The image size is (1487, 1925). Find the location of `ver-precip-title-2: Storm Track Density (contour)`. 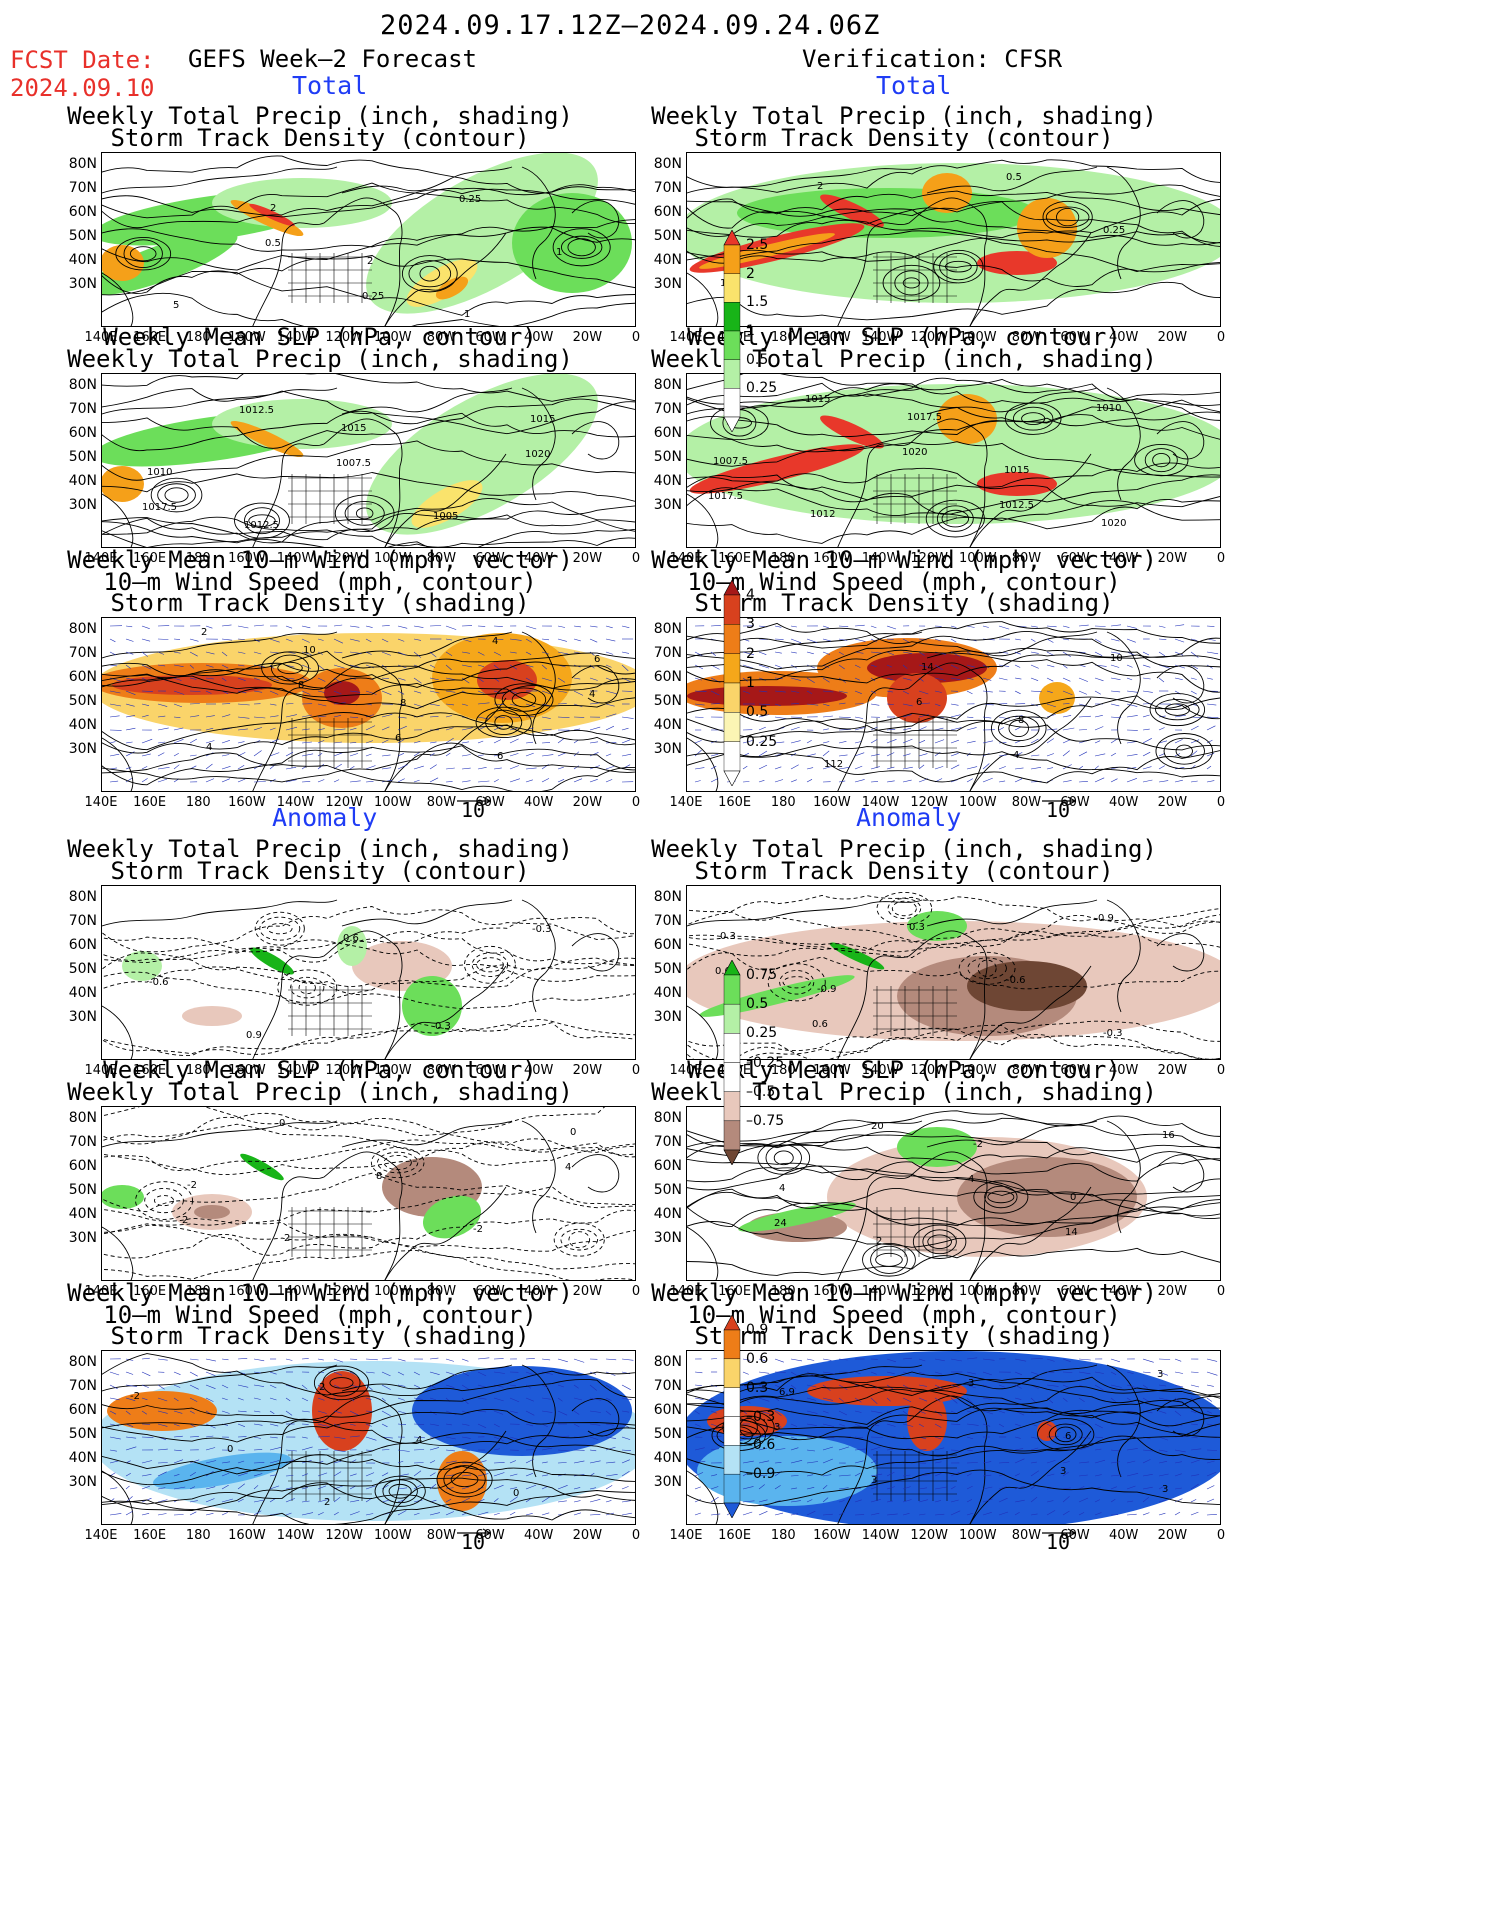

ver-precip-title-2: Storm Track Density (contour) is located at coordinates (904, 138).